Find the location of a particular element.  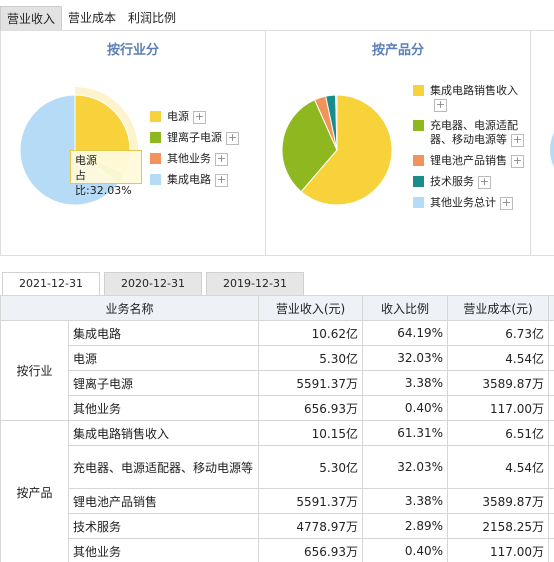

legend-label: 锂电池产品销售 is located at coordinates (468, 160).